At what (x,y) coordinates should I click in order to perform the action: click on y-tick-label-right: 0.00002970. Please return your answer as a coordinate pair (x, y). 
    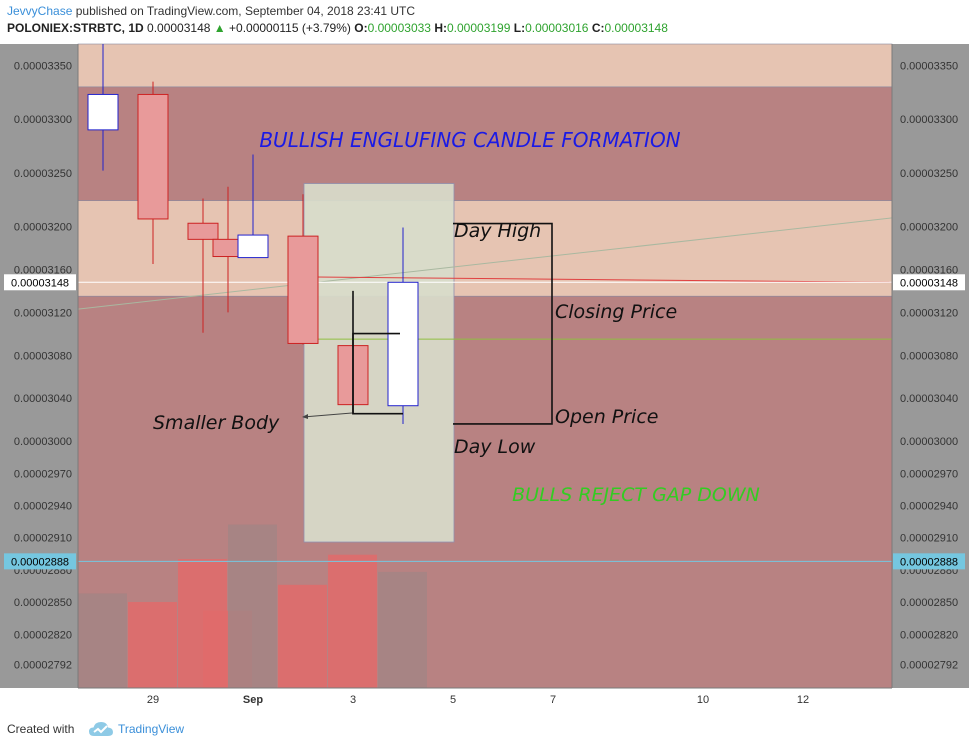
    Looking at the image, I should click on (929, 474).